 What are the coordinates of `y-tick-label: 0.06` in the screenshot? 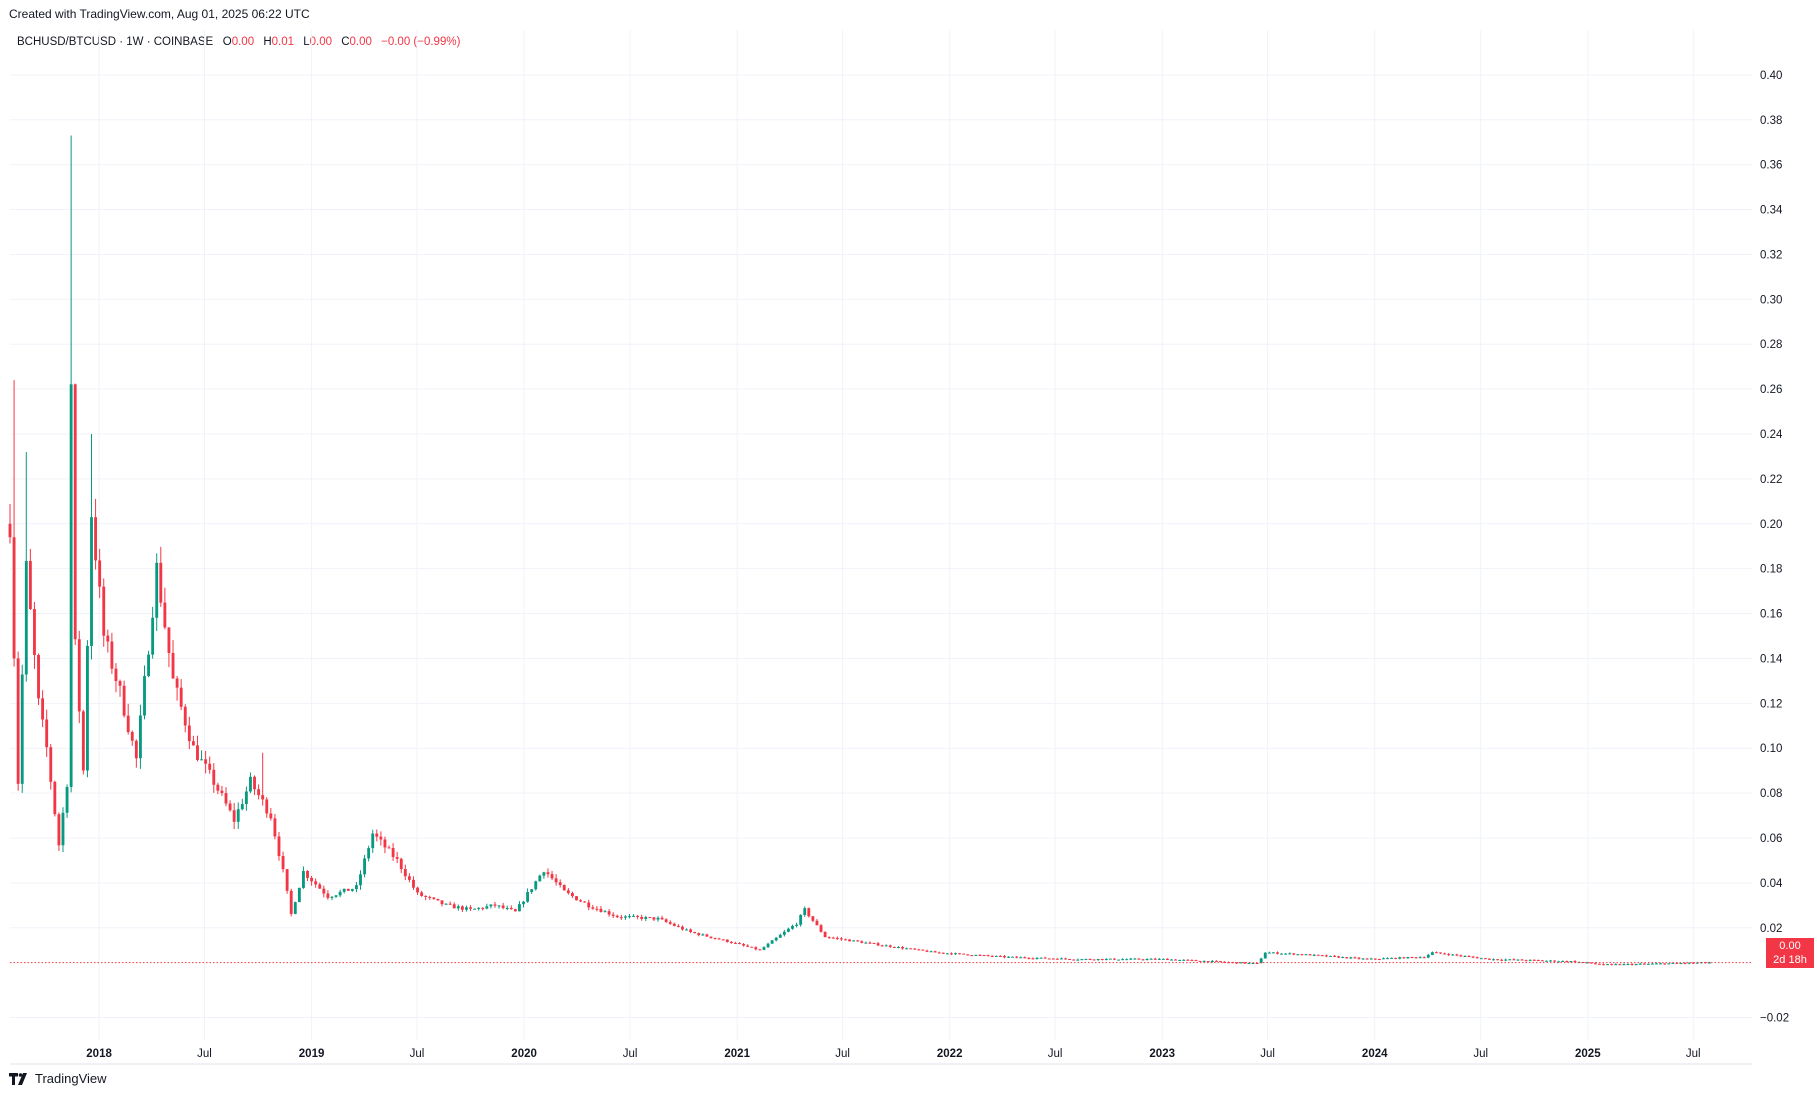 It's located at (1771, 839).